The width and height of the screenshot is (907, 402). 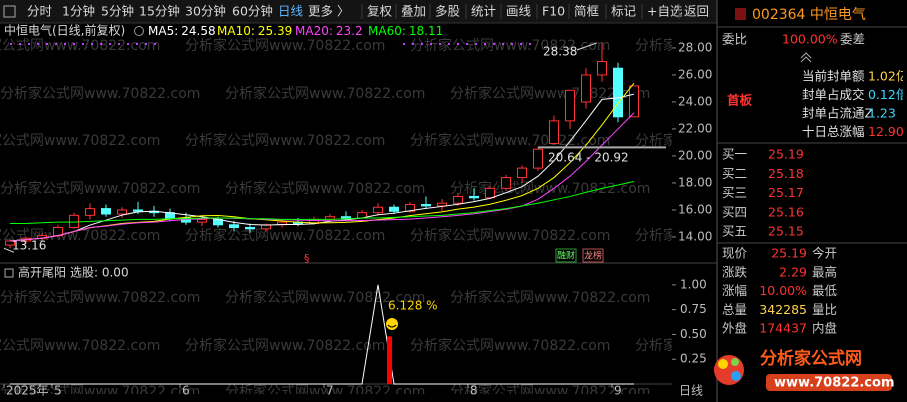 What do you see at coordinates (483, 11) in the screenshot?
I see `tool-button: 统计` at bounding box center [483, 11].